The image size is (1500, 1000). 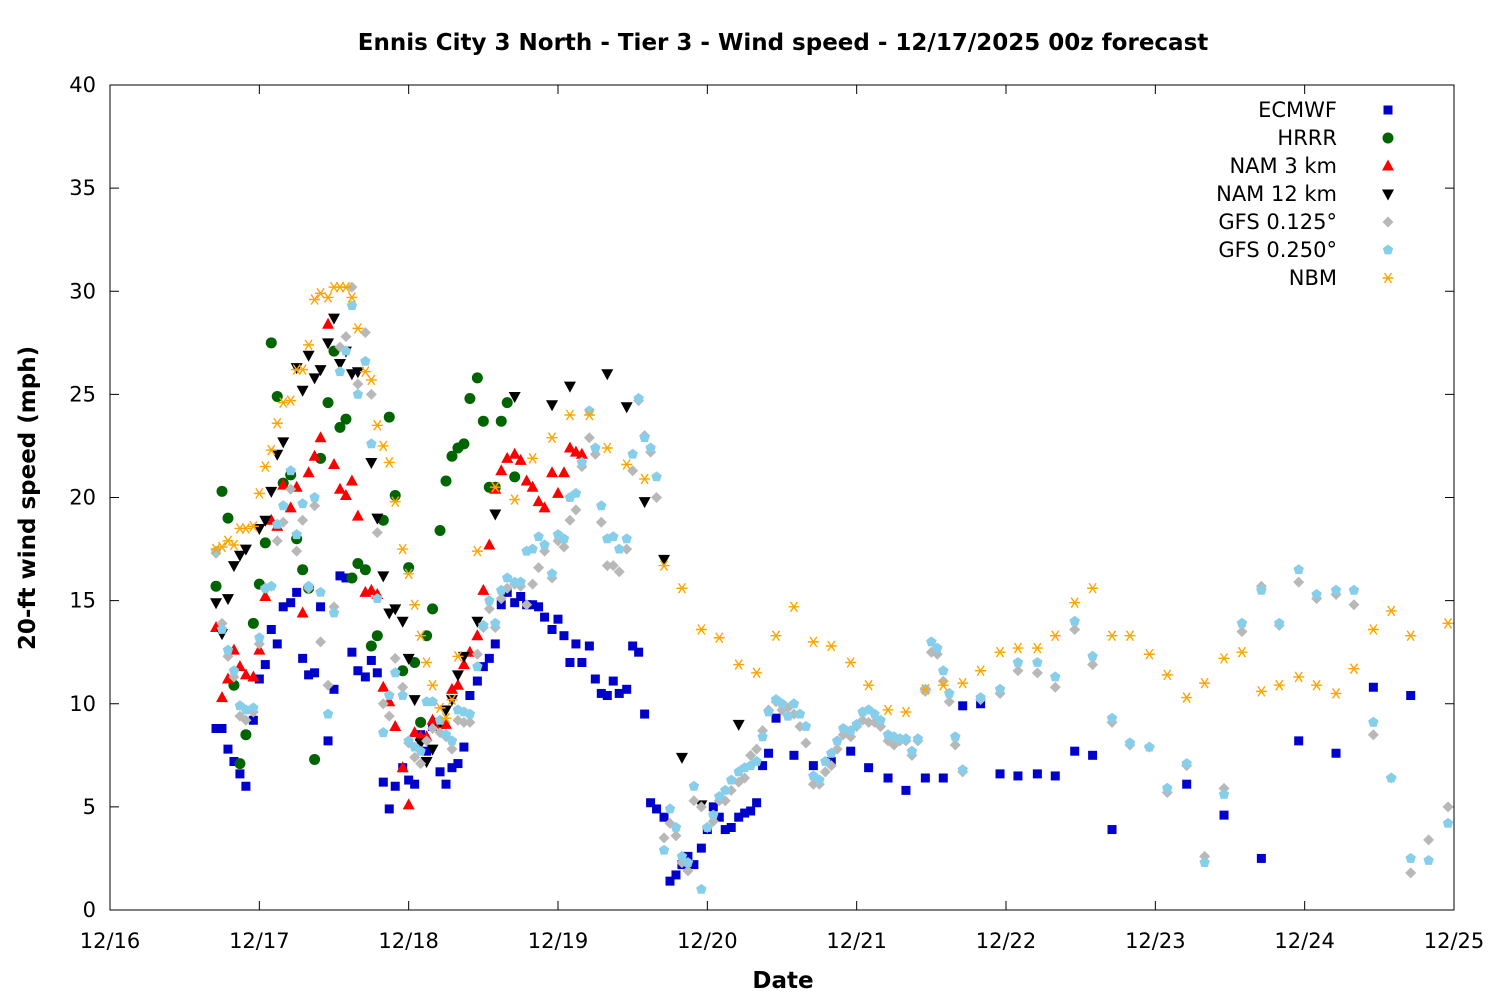 What do you see at coordinates (1006, 941) in the screenshot?
I see `x-tick-label: 12/22` at bounding box center [1006, 941].